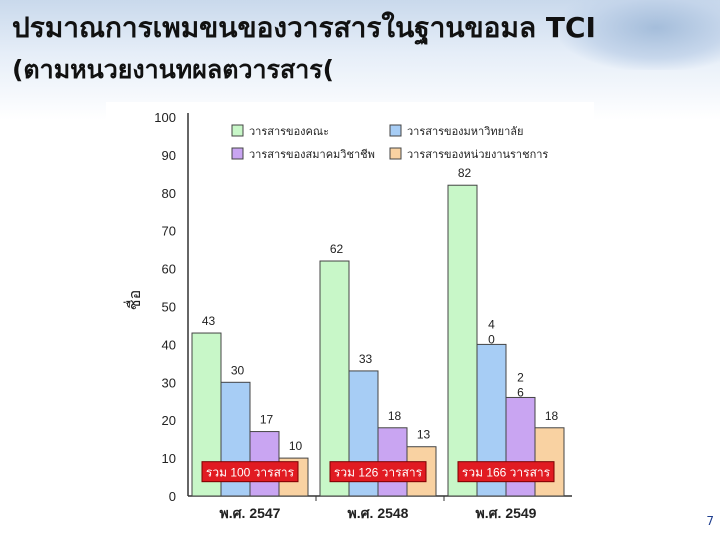 This screenshot has width=720, height=540. I want to click on x-tick-label: พ.ศ. 2547, so click(250, 513).